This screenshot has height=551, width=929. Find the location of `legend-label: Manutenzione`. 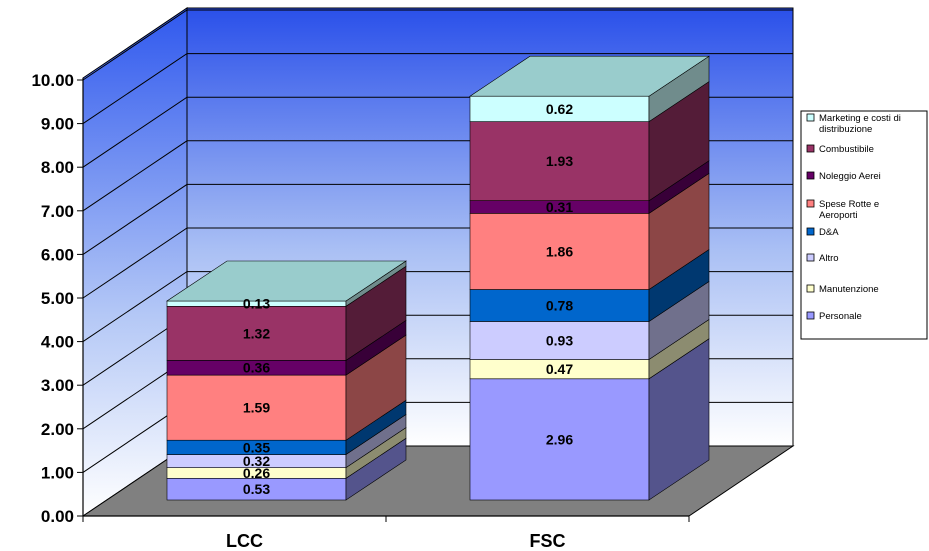

legend-label: Manutenzione is located at coordinates (849, 289).